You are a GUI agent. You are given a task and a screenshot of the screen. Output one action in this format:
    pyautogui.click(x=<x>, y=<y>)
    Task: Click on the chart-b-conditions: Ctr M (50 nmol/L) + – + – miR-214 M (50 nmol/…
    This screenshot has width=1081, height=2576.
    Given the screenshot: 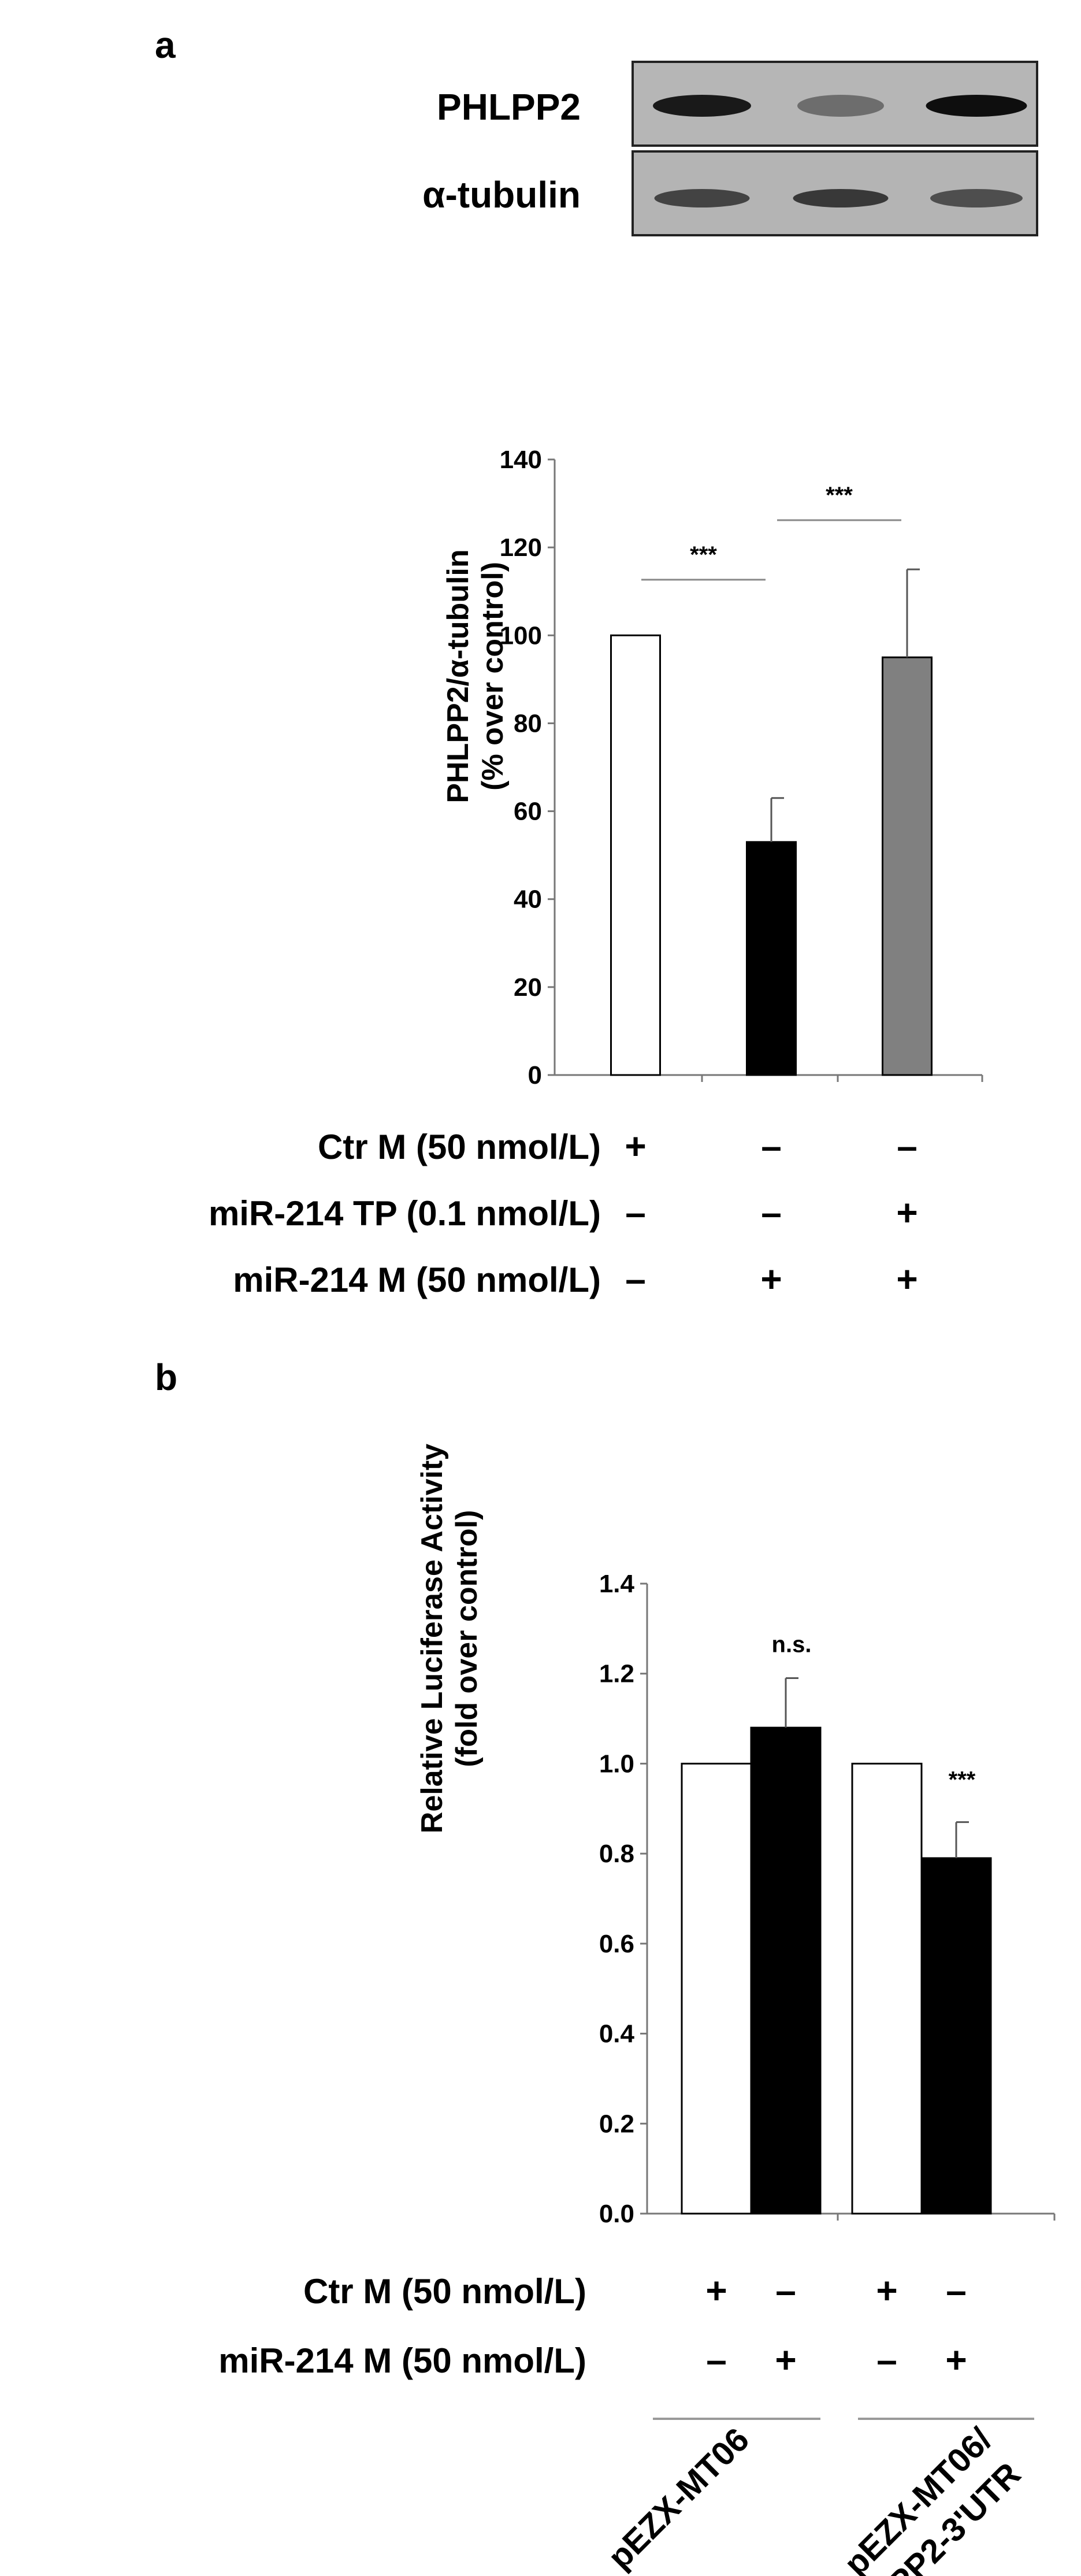 What is the action you would take?
    pyautogui.click(x=593, y=2325)
    